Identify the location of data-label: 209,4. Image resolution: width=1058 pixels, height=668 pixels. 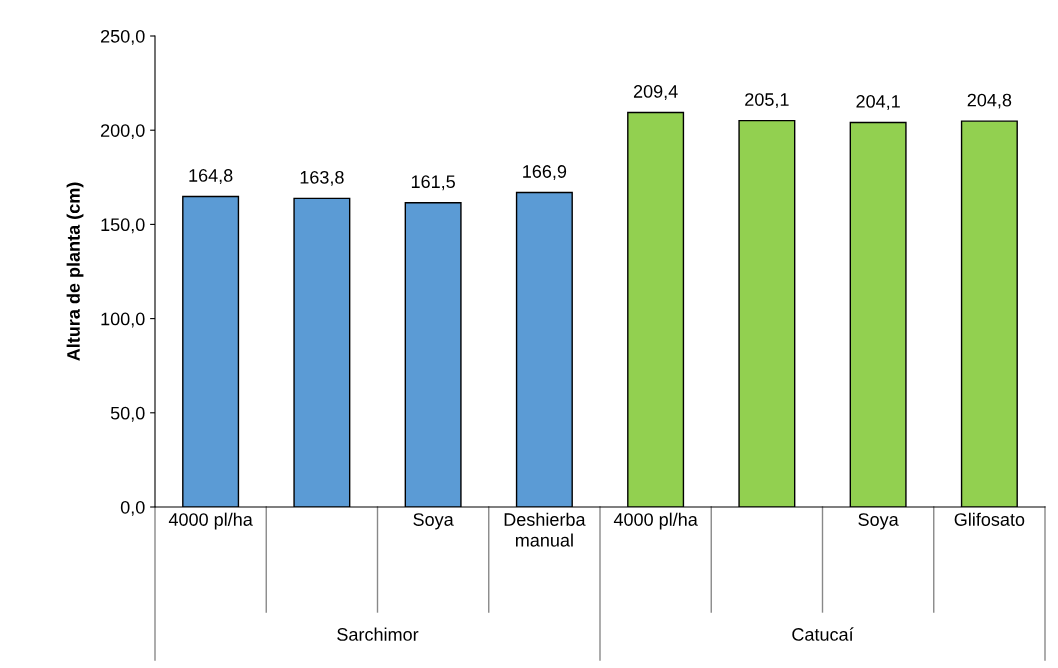
(655, 92).